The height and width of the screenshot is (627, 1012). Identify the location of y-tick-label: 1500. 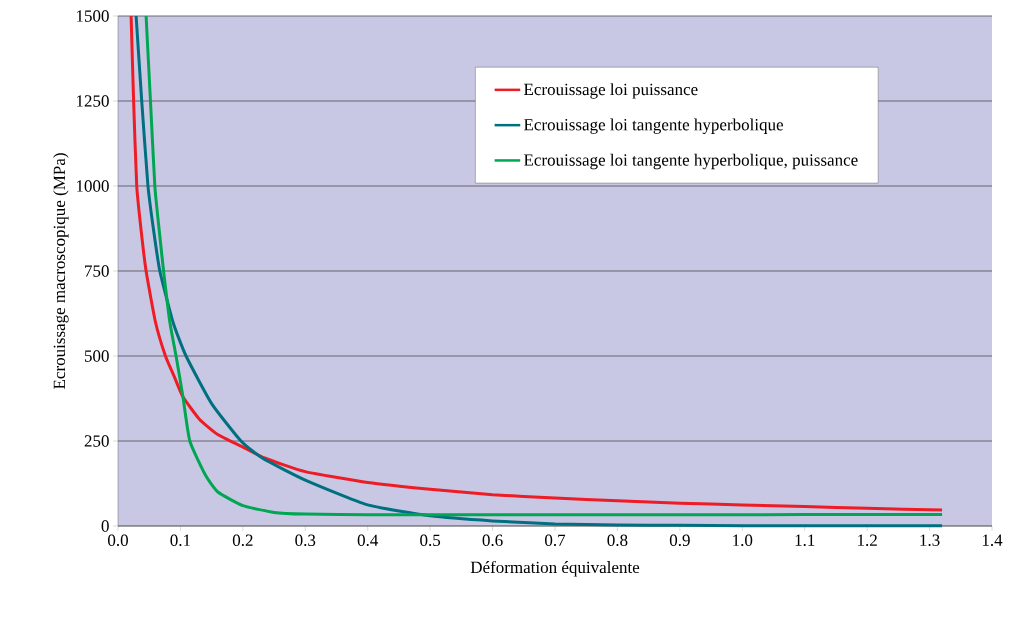
(92, 16).